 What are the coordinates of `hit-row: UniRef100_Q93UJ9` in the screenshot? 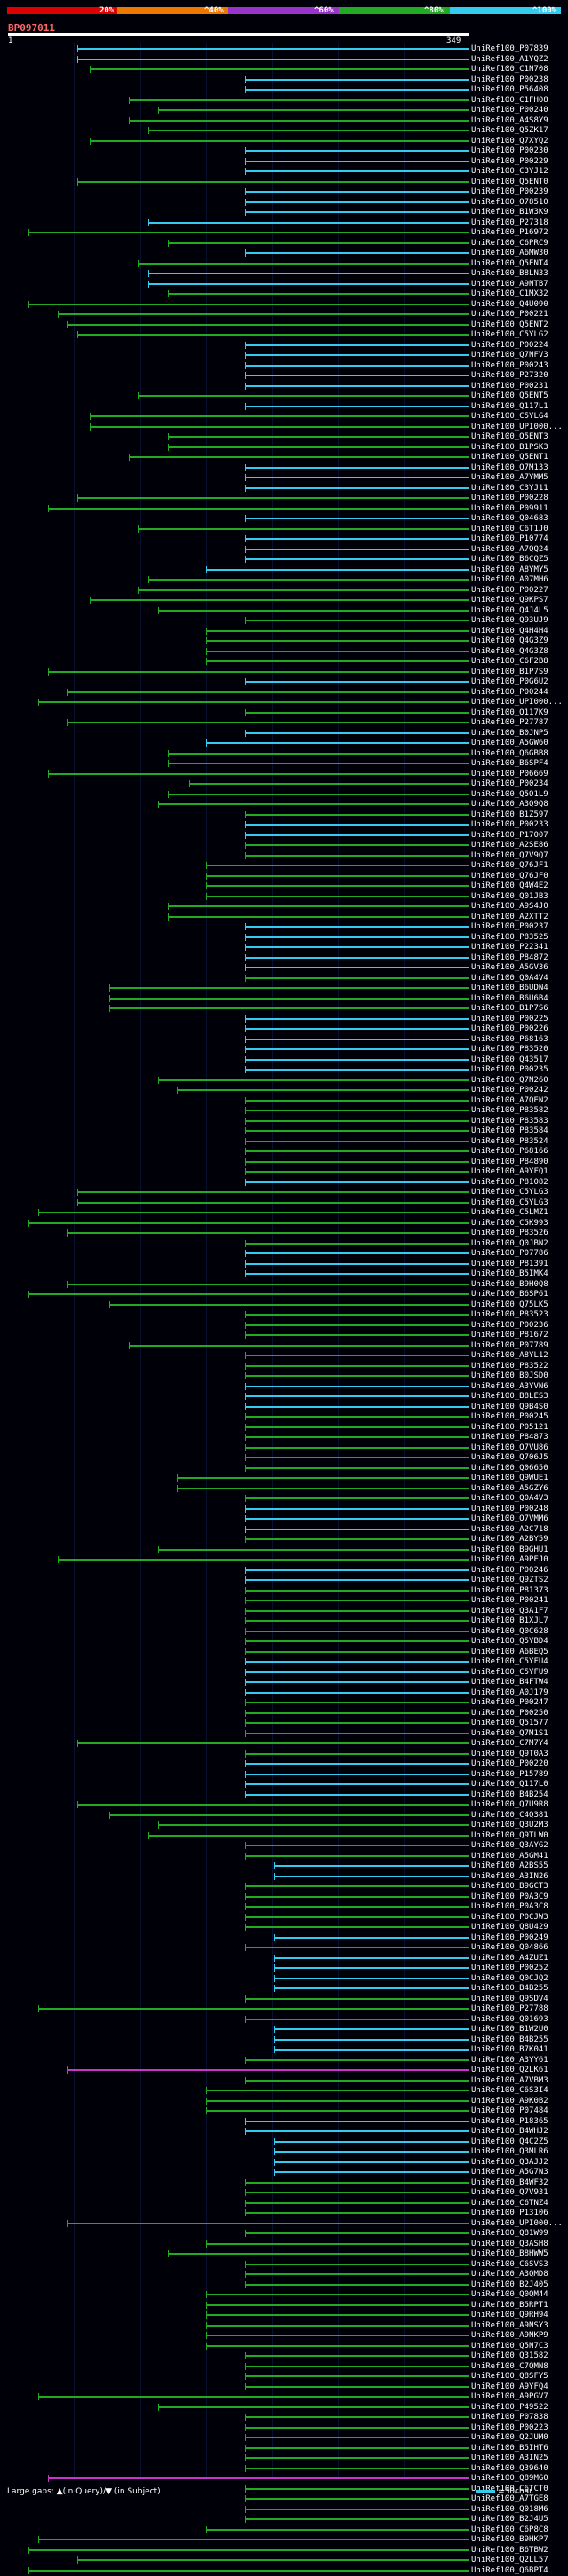 It's located at (284, 620).